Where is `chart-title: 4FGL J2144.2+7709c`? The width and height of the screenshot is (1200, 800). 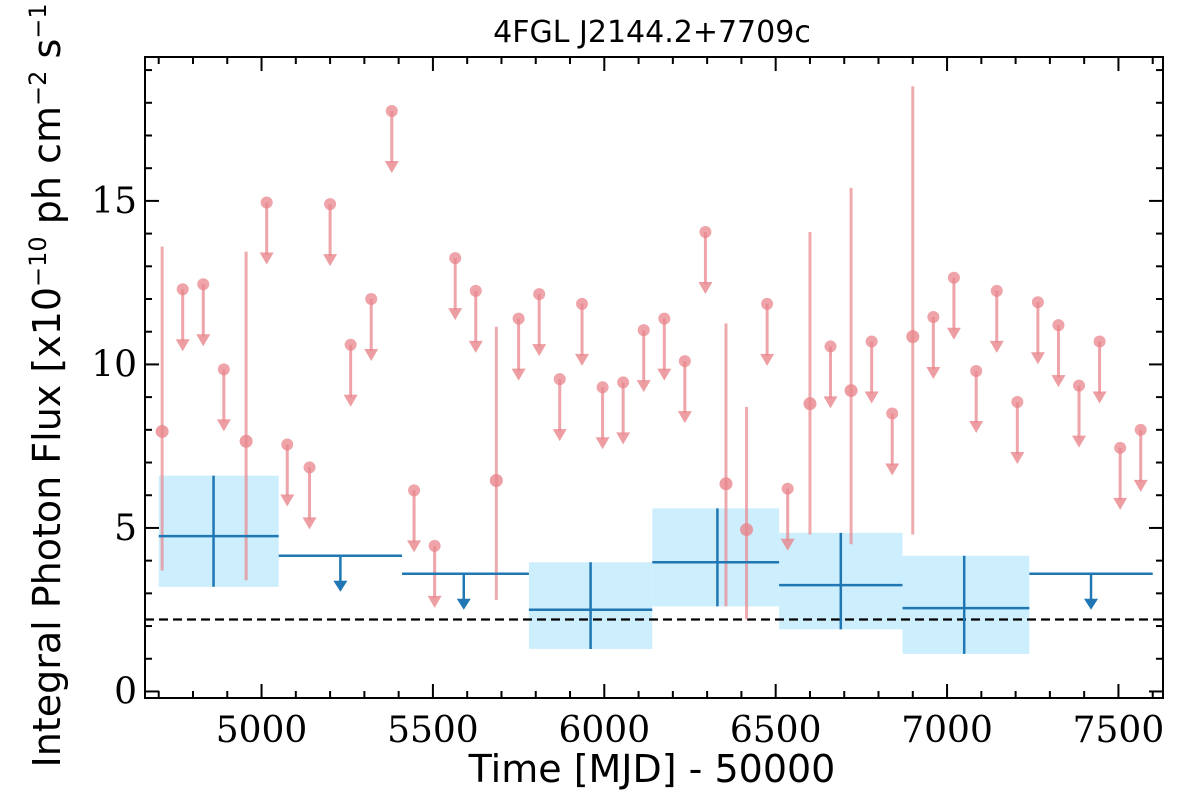 chart-title: 4FGL J2144.2+7709c is located at coordinates (652, 32).